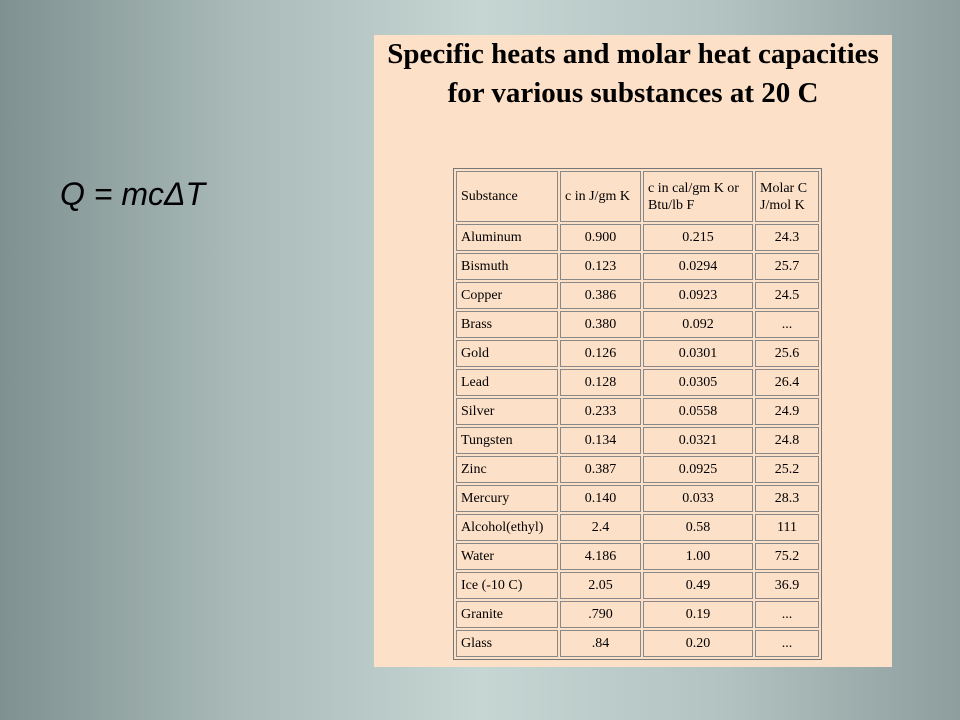 The height and width of the screenshot is (720, 960). Describe the element at coordinates (698, 585) in the screenshot. I see `value-cell: 0.49` at that location.